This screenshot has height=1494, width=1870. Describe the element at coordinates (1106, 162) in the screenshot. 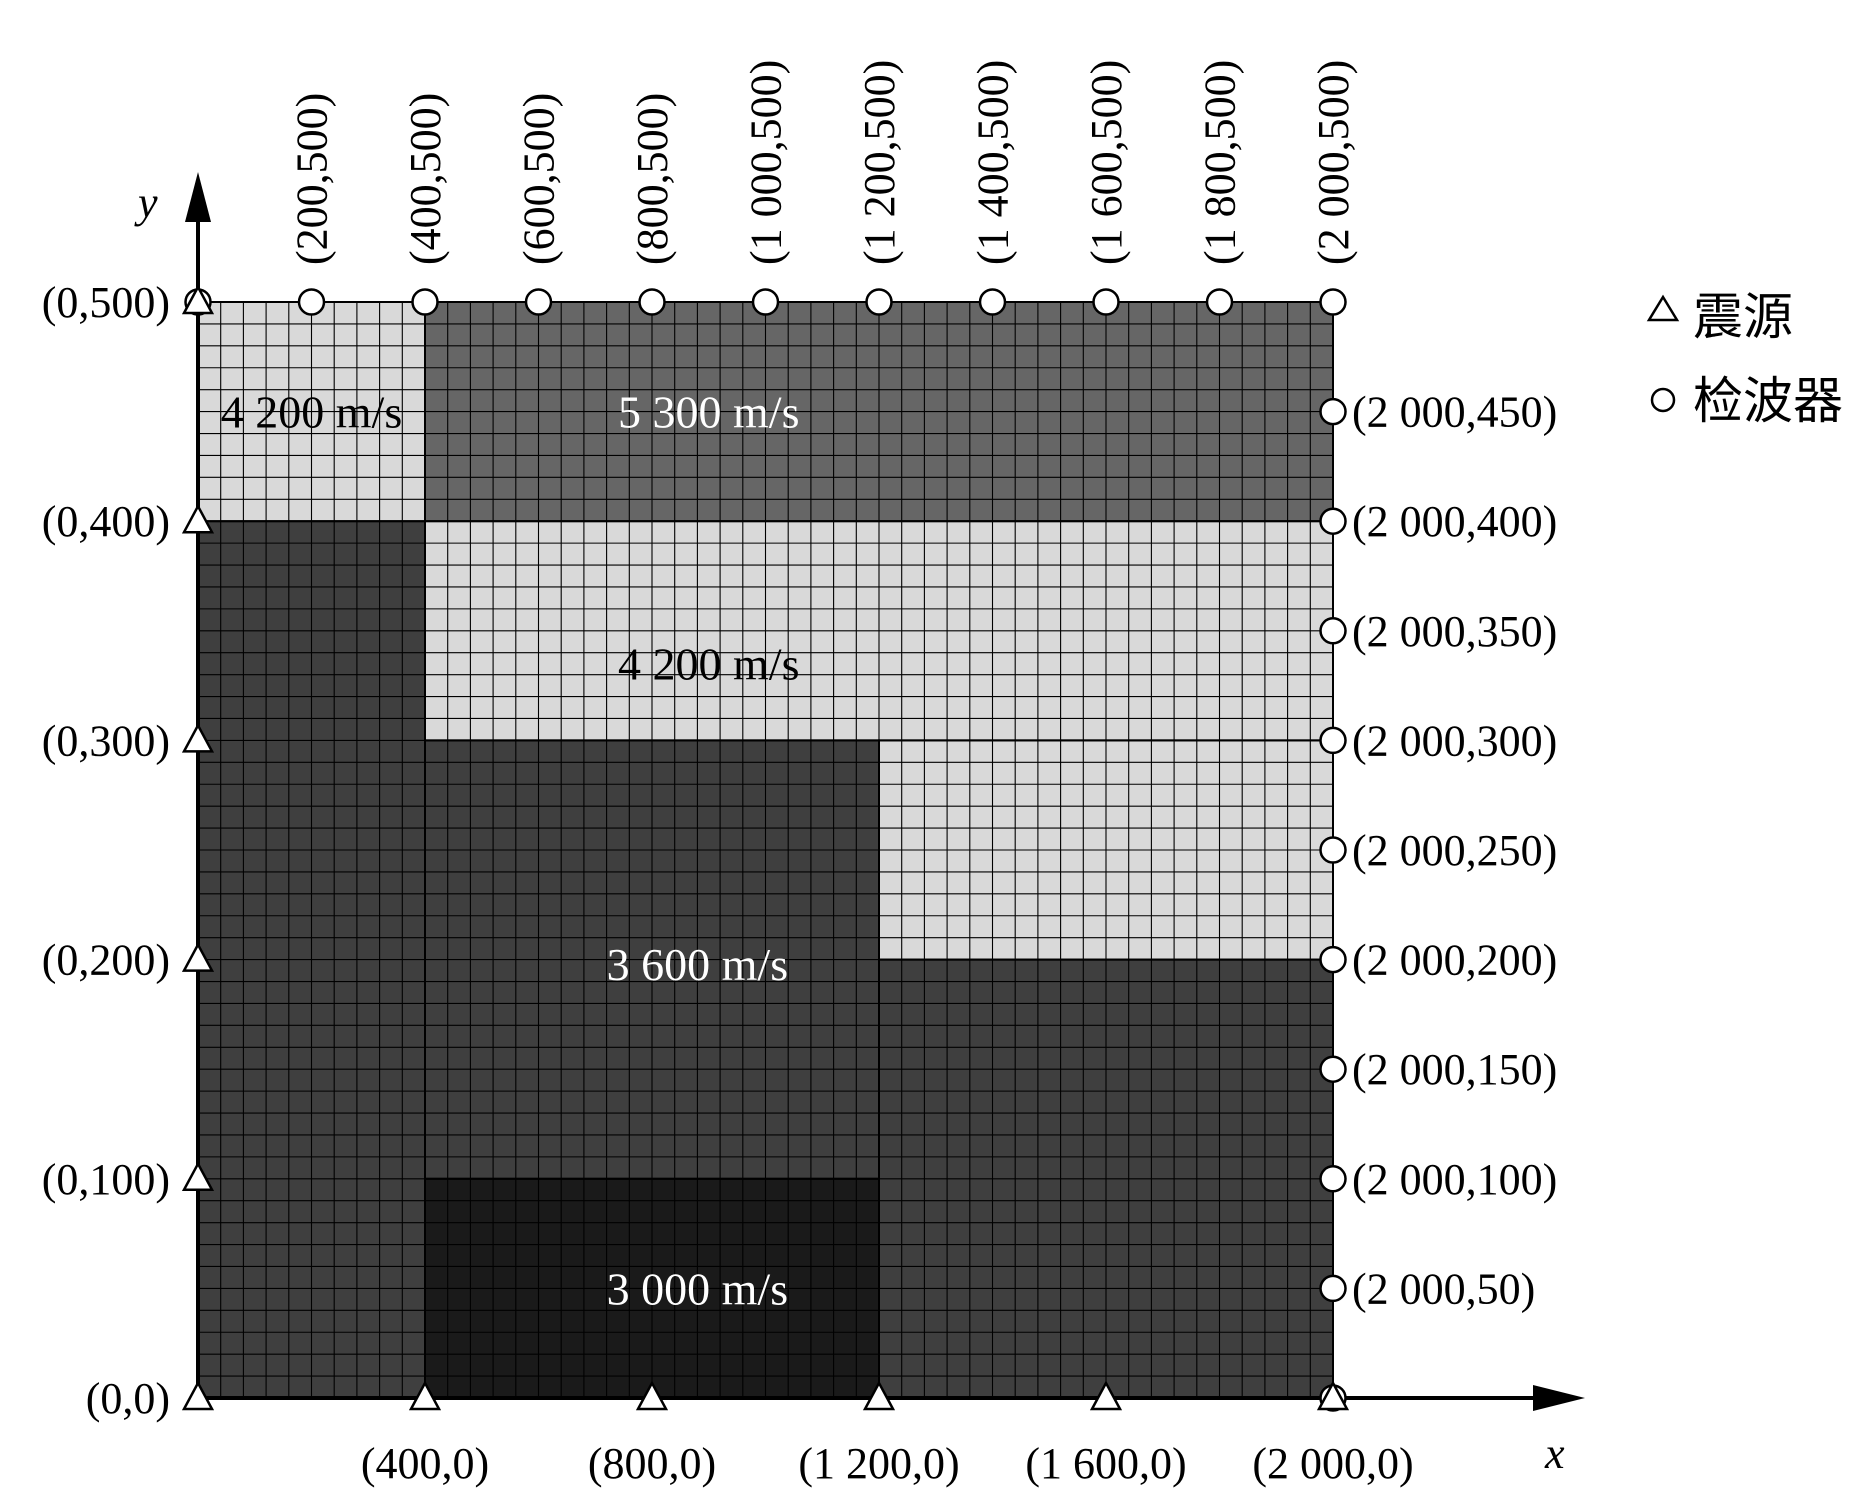

I see `top-coord-label: (1 600,500)` at that location.